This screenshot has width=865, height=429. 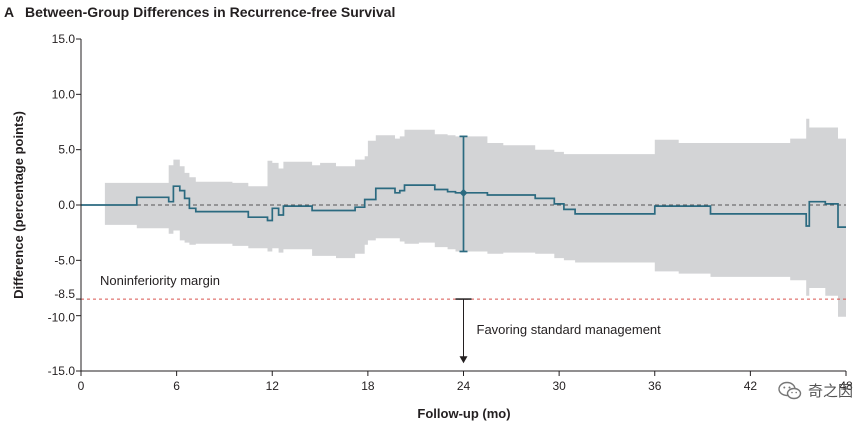 I want to click on panel-letter: A, so click(x=9, y=12).